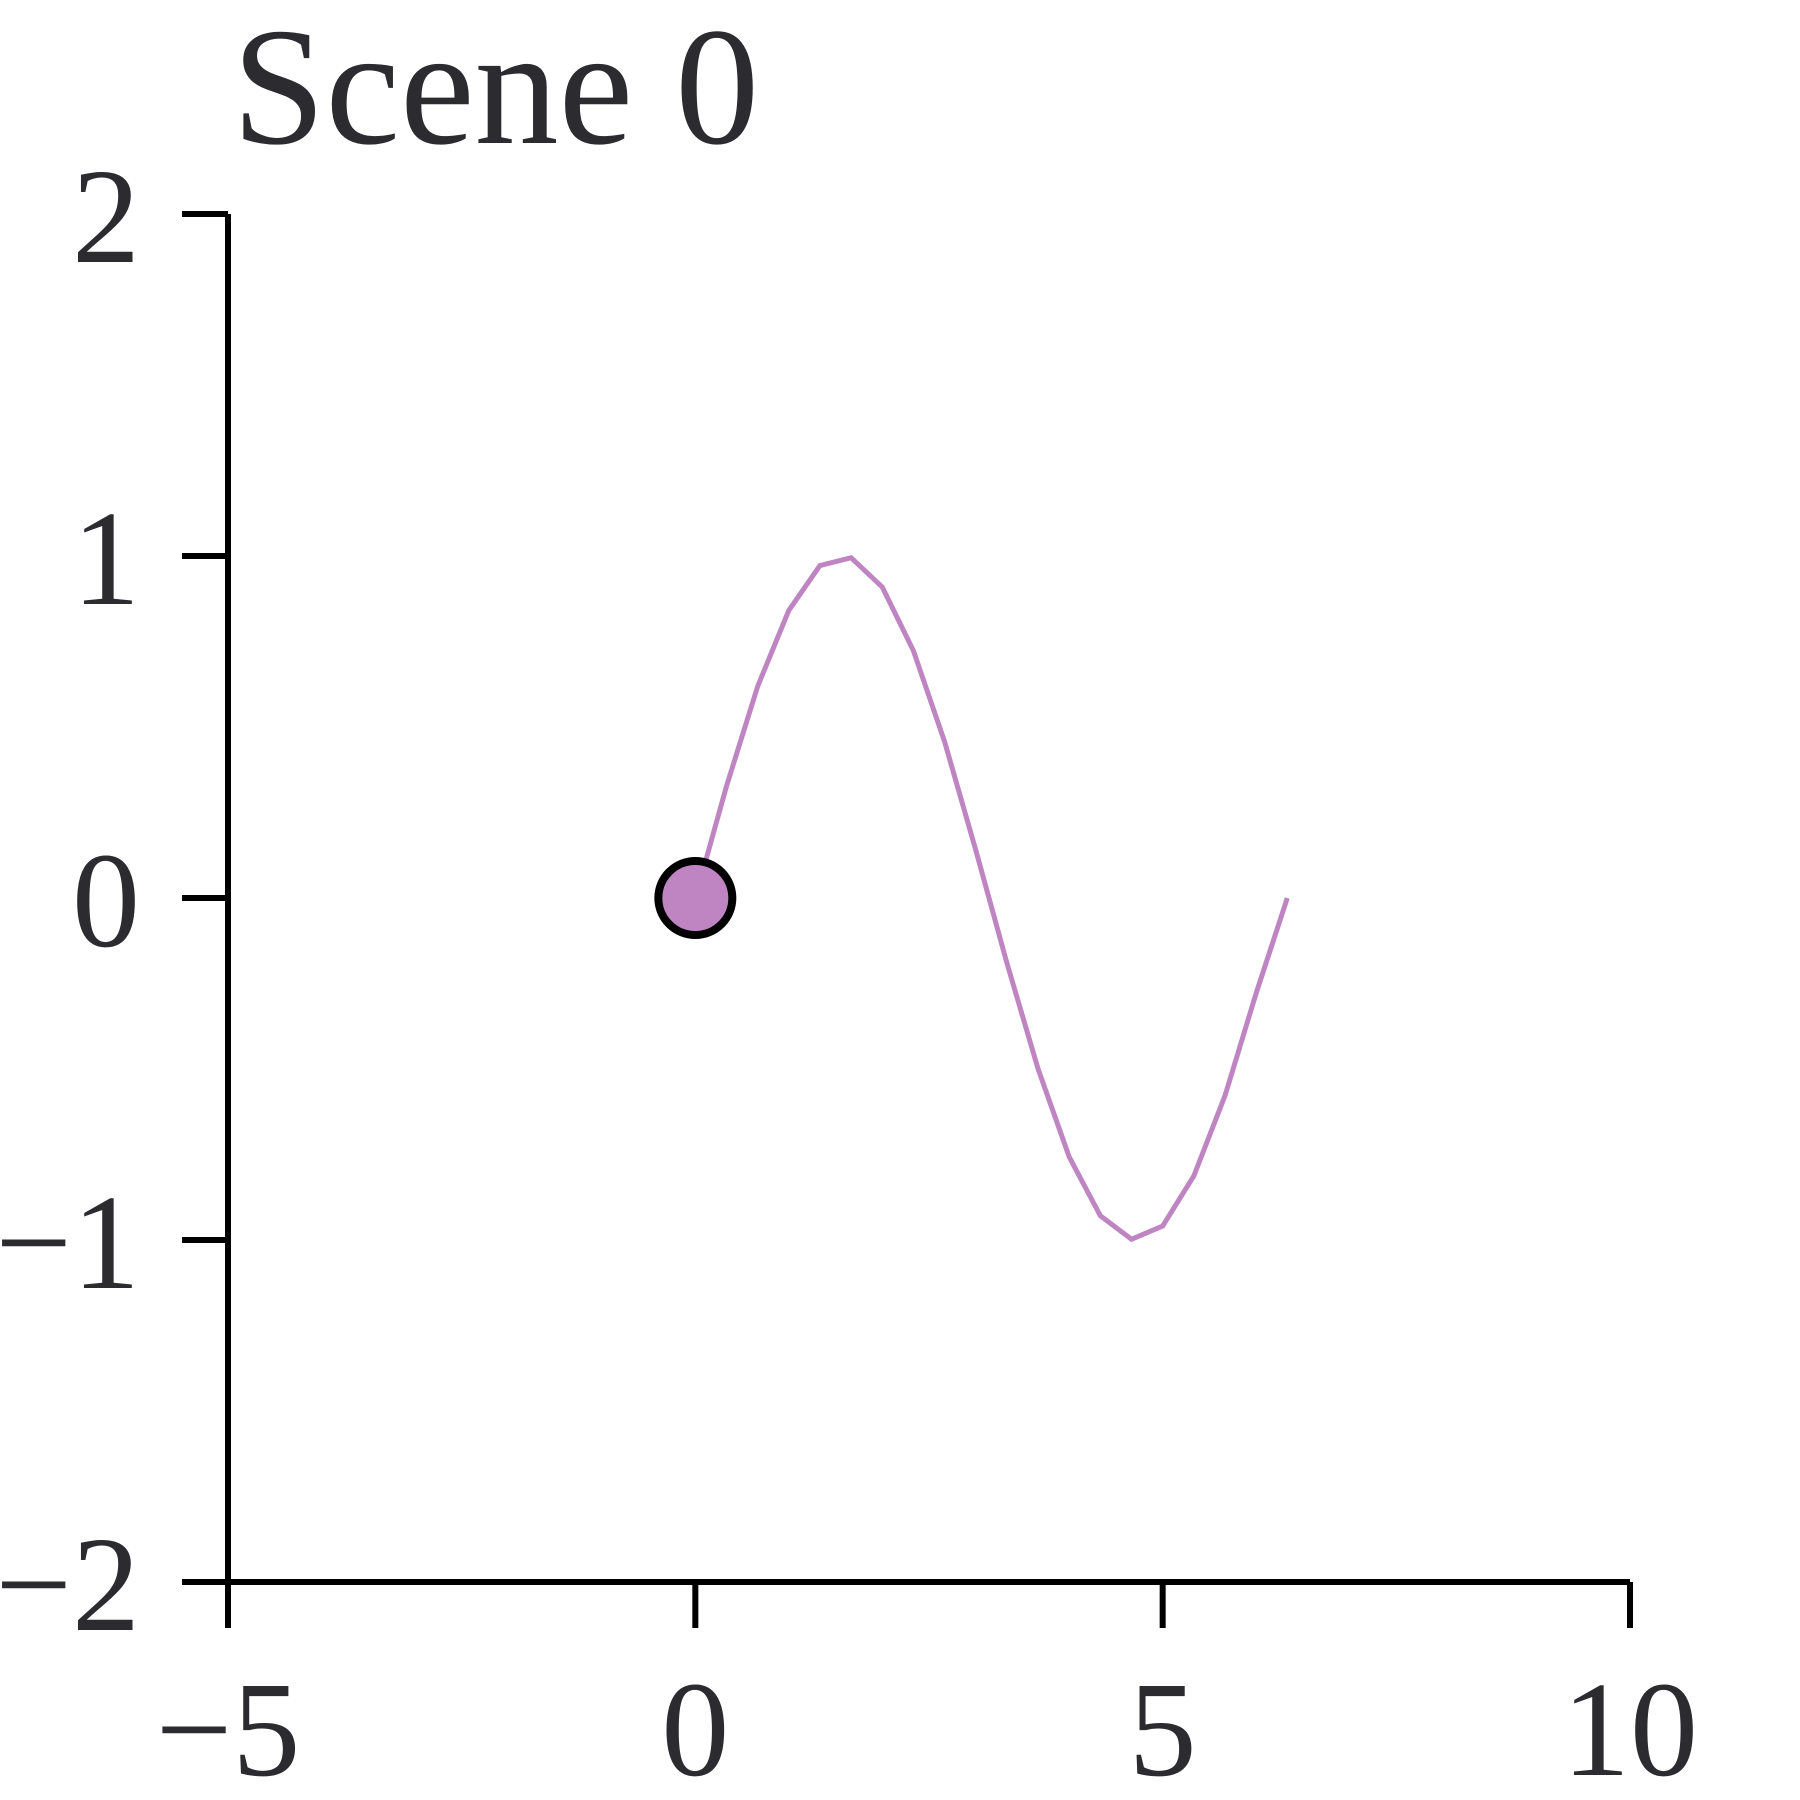 The image size is (1800, 1800). What do you see at coordinates (1630, 1727) in the screenshot?
I see `x-tick-label: 10` at bounding box center [1630, 1727].